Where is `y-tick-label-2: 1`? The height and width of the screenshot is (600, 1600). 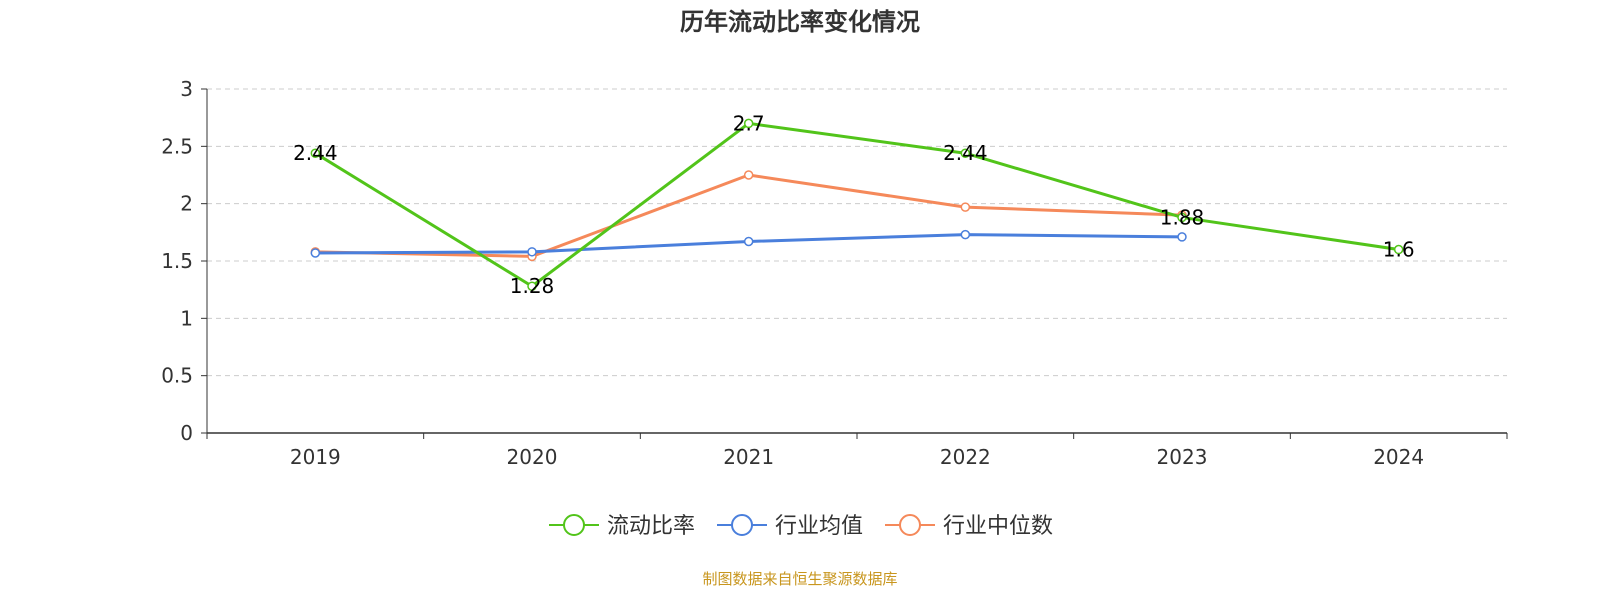 y-tick-label-2: 1 is located at coordinates (186, 318).